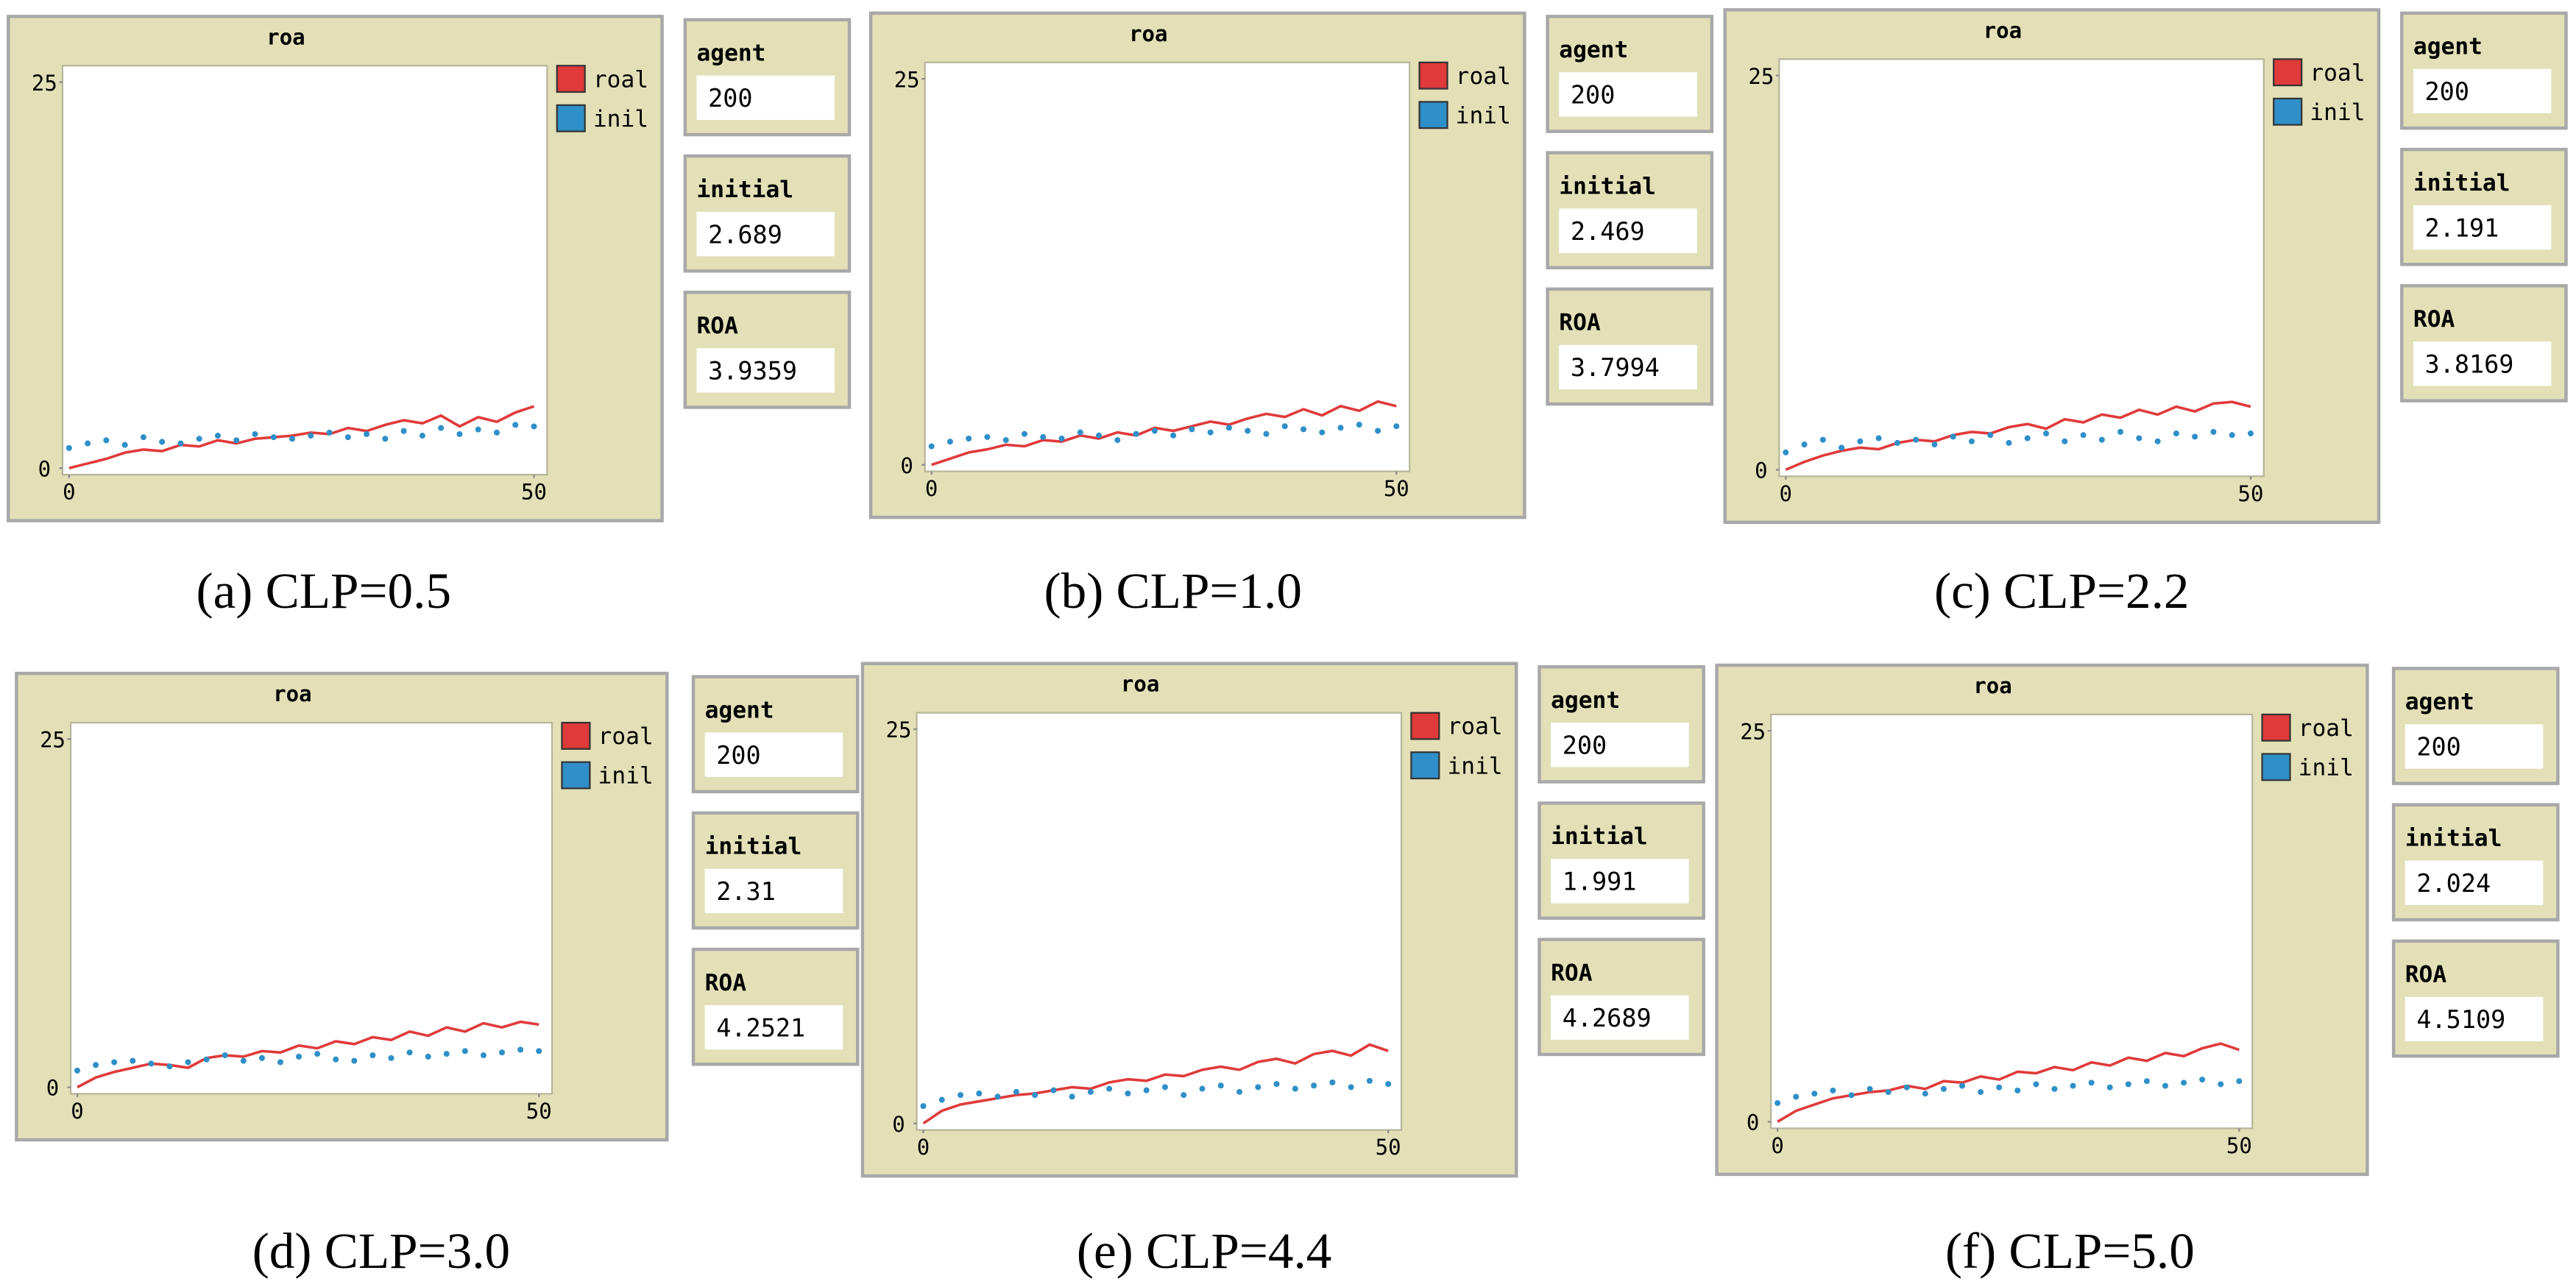 Image resolution: width=2576 pixels, height=1287 pixels. Describe the element at coordinates (2462, 227) in the screenshot. I see `monitor-value: 2.191` at that location.